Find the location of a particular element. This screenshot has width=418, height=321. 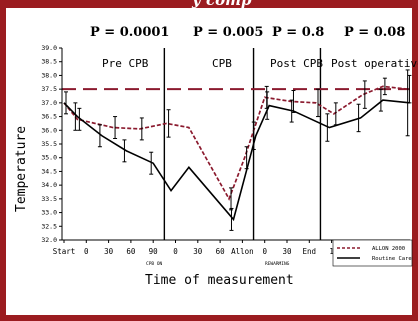

legend-label-allon: ALLON 2000 is located at coordinates (388, 249).